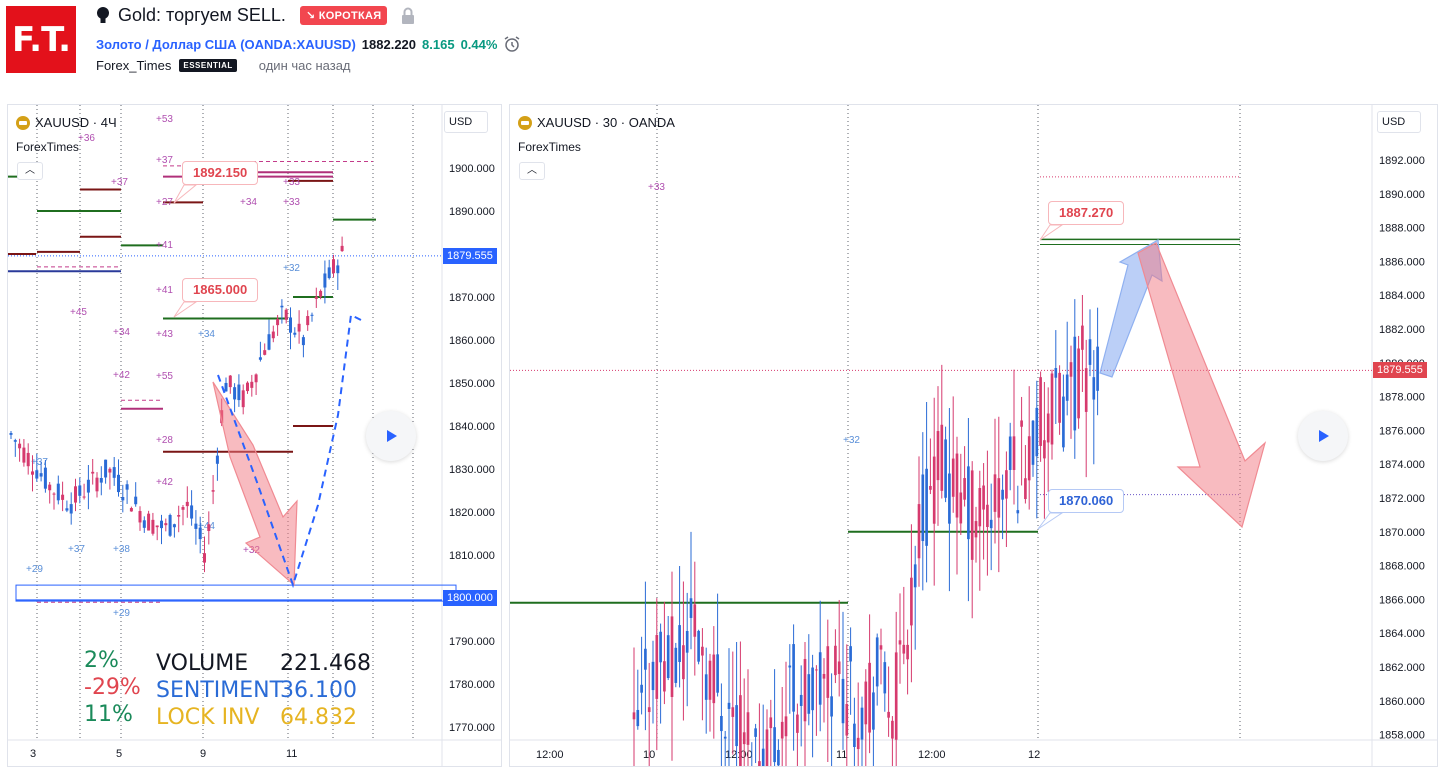  I want to click on price-axis-tick: 1876.000, so click(1402, 431).